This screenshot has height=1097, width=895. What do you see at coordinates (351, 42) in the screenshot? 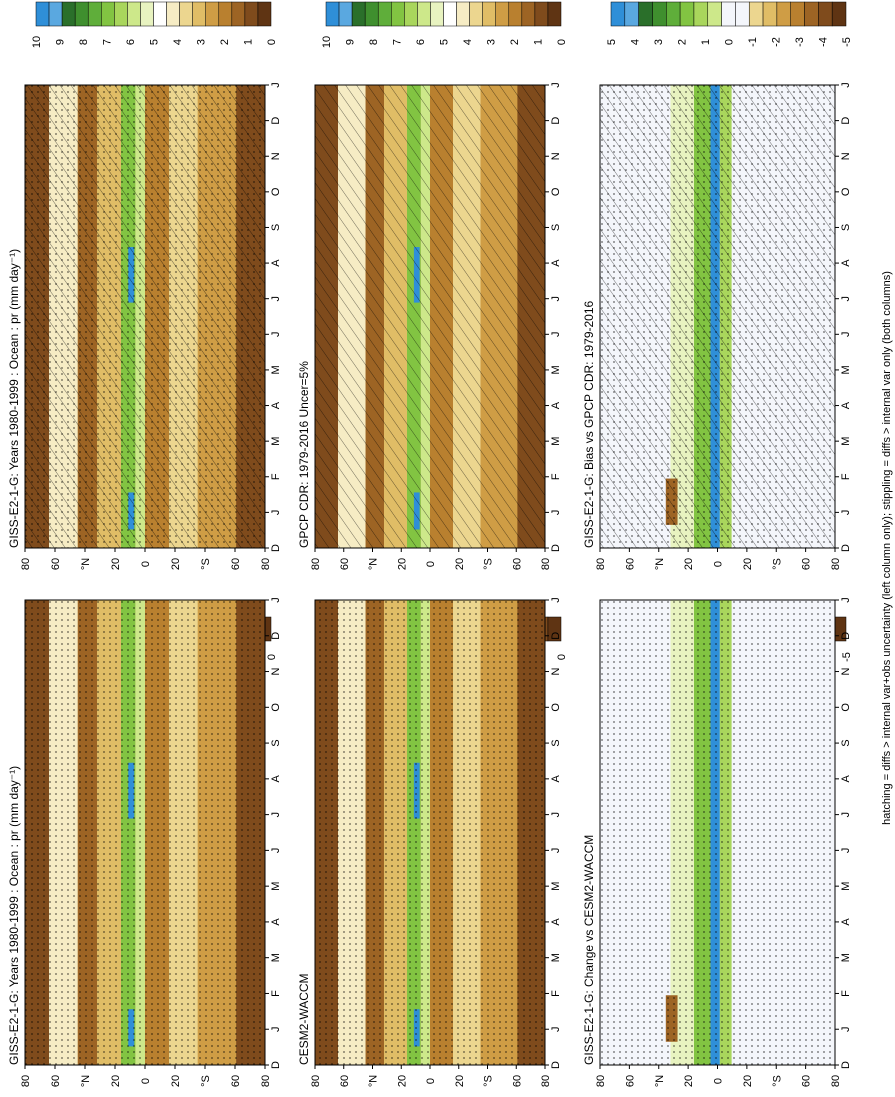
I see `colorbar-tick-label: 9` at bounding box center [351, 42].